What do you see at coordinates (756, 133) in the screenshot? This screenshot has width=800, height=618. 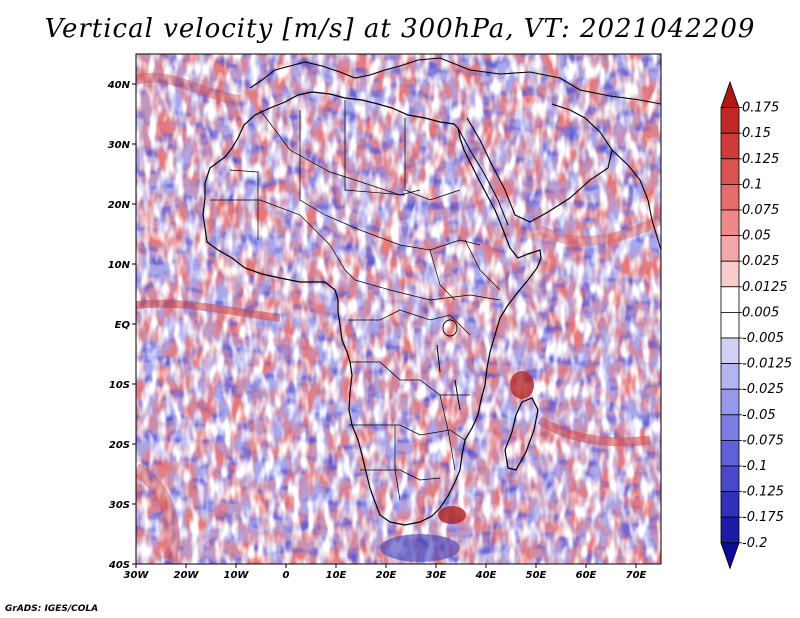 I see `colorbar-label: 0.15` at bounding box center [756, 133].